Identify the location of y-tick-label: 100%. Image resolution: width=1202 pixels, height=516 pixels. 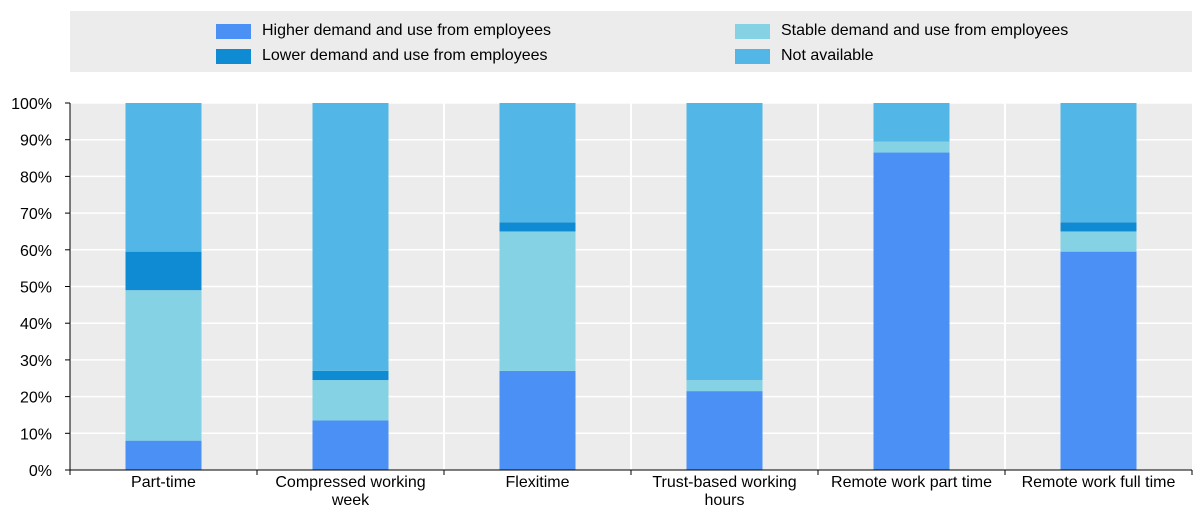
(31, 104).